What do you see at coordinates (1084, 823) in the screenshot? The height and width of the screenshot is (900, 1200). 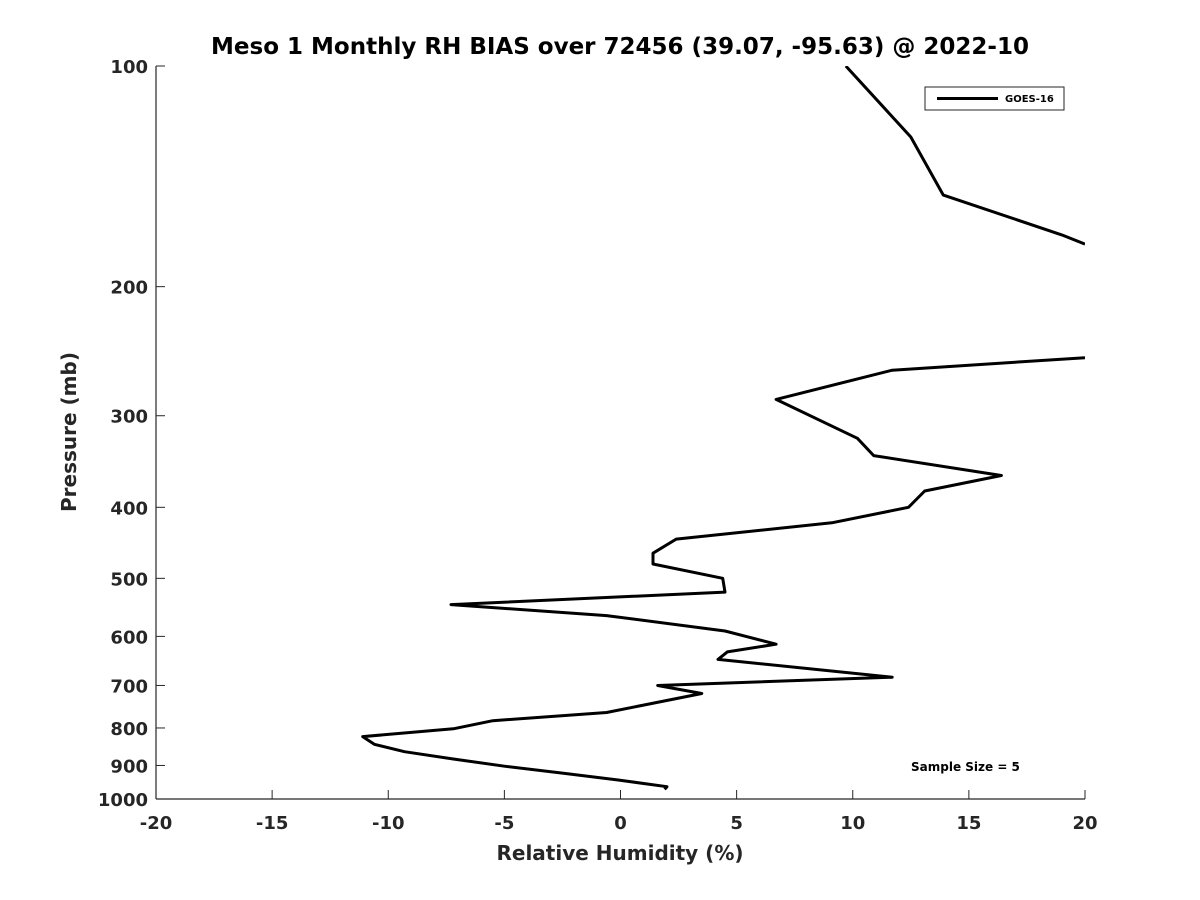 I see `x-tick-label: 20` at bounding box center [1084, 823].